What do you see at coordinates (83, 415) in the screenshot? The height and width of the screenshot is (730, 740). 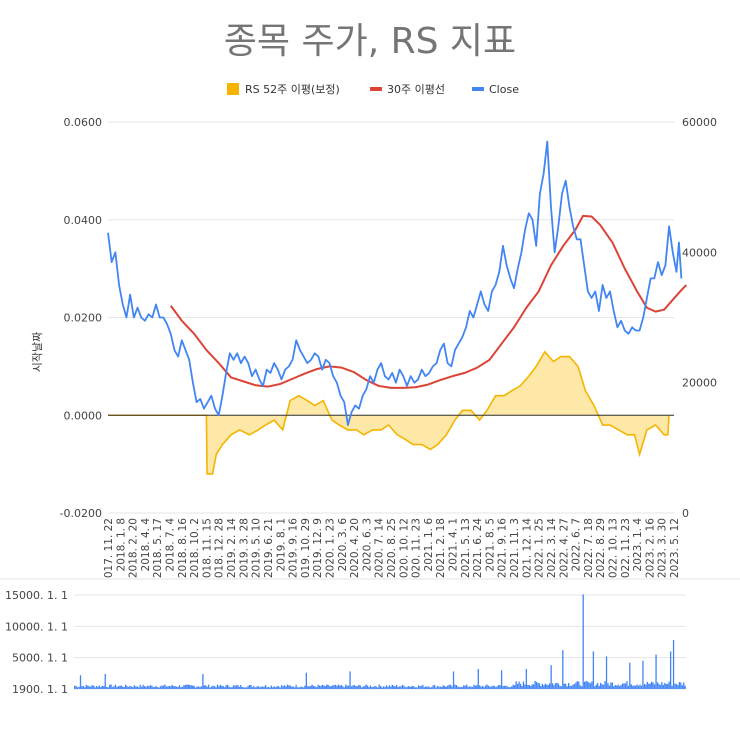 I see `y-left-tick-label: 0.0000` at bounding box center [83, 415].